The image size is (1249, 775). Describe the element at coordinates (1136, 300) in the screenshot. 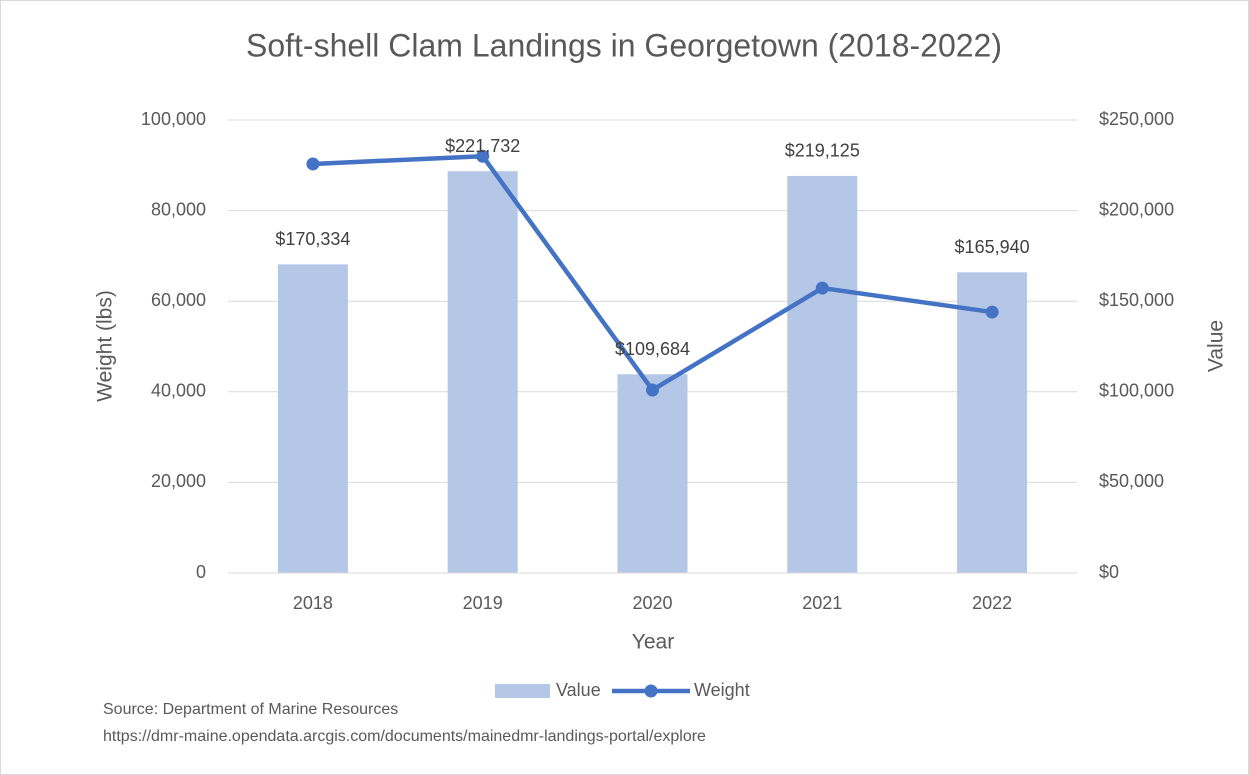

I see `y2-tick-label: $150,000` at that location.